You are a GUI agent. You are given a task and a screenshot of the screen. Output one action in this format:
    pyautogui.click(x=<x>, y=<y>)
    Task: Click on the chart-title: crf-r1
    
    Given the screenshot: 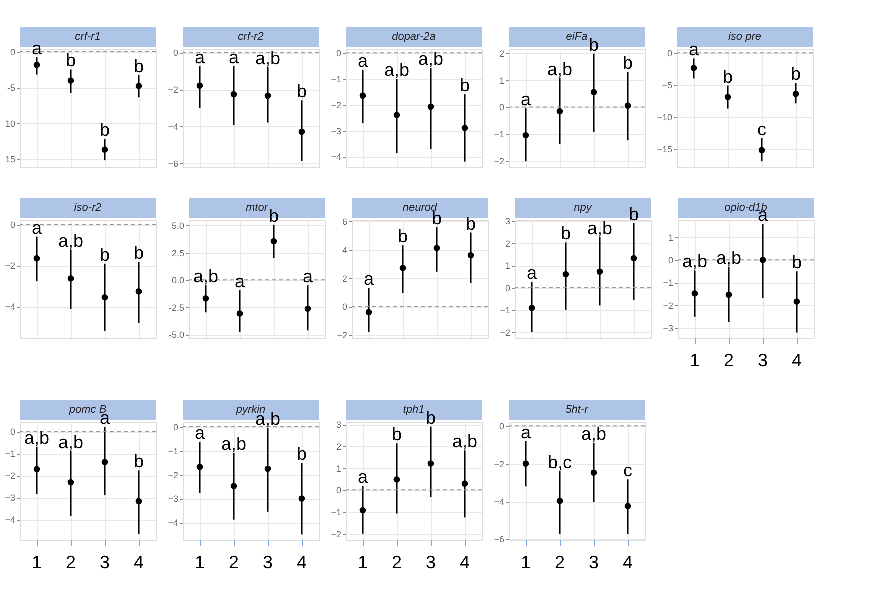 What is the action you would take?
    pyautogui.click(x=88, y=37)
    